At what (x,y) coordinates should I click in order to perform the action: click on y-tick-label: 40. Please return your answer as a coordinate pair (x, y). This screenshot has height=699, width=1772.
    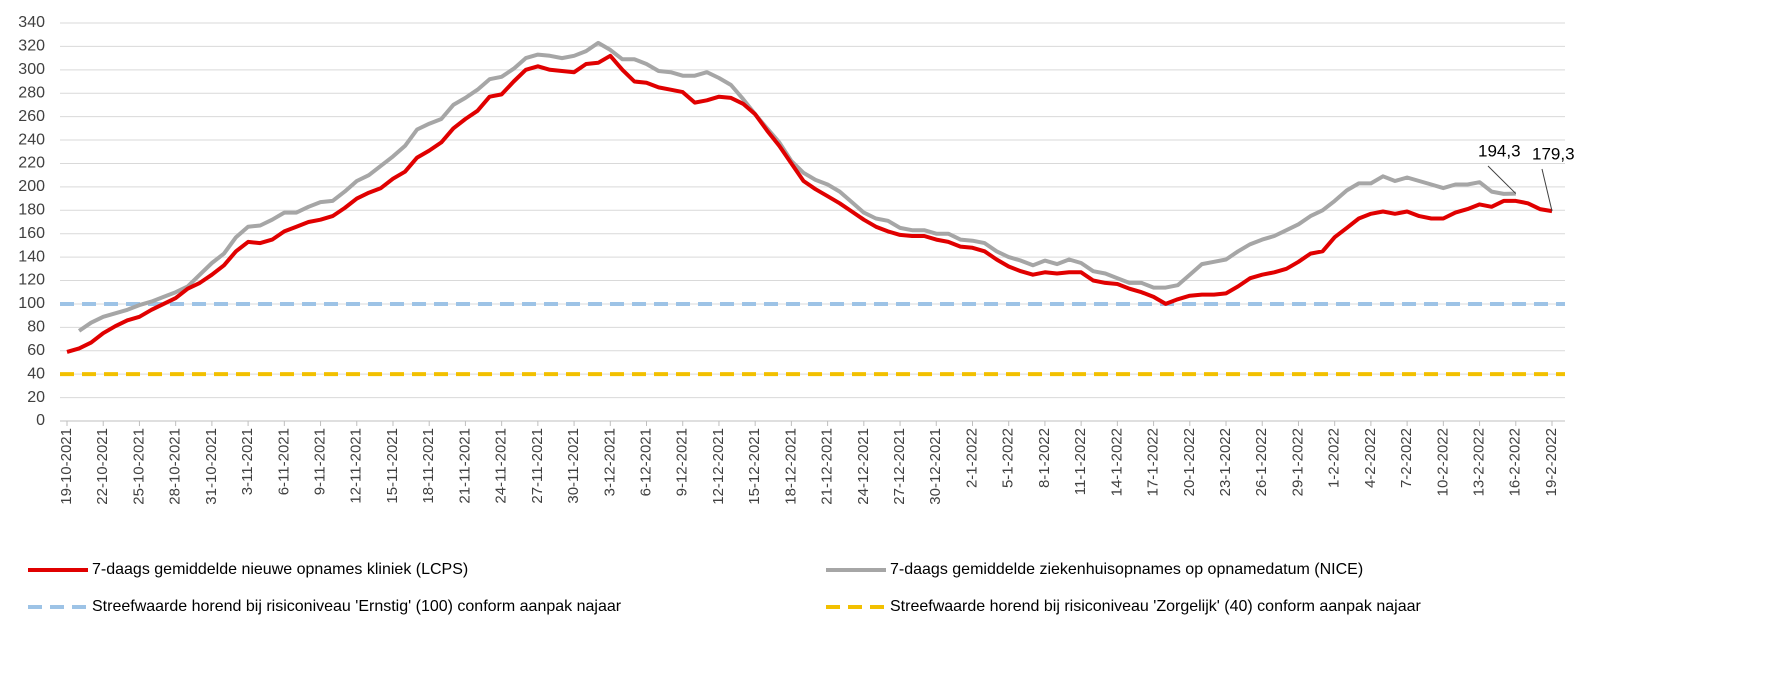
    Looking at the image, I should click on (36, 373).